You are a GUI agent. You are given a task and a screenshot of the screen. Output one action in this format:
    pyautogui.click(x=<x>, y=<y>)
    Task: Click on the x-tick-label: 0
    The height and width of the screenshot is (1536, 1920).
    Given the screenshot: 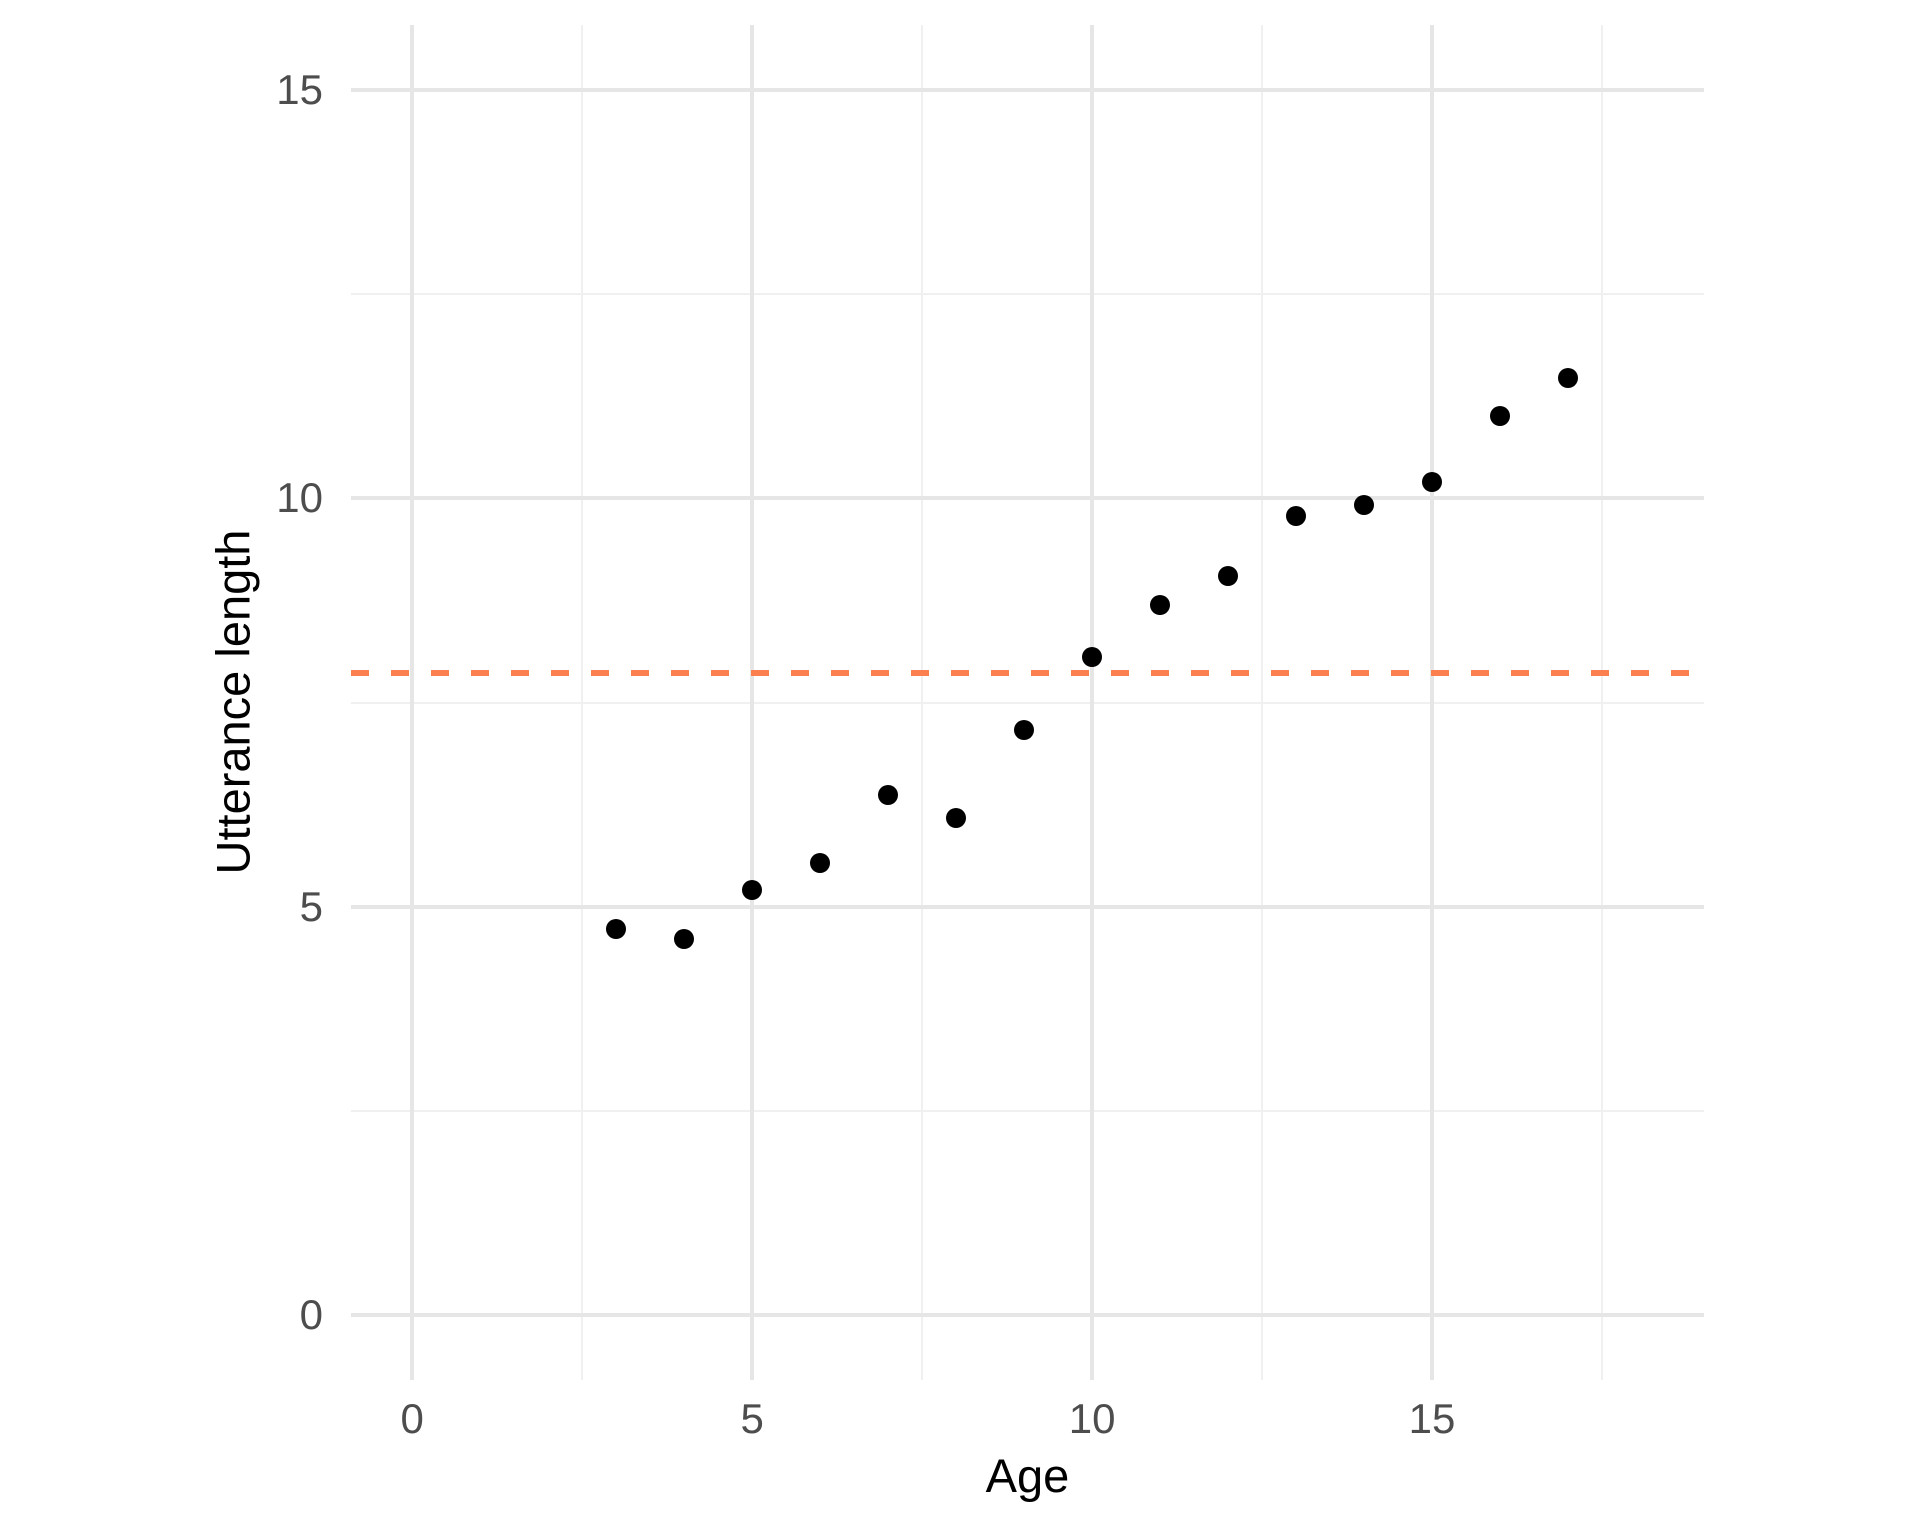 What is the action you would take?
    pyautogui.click(x=412, y=1418)
    